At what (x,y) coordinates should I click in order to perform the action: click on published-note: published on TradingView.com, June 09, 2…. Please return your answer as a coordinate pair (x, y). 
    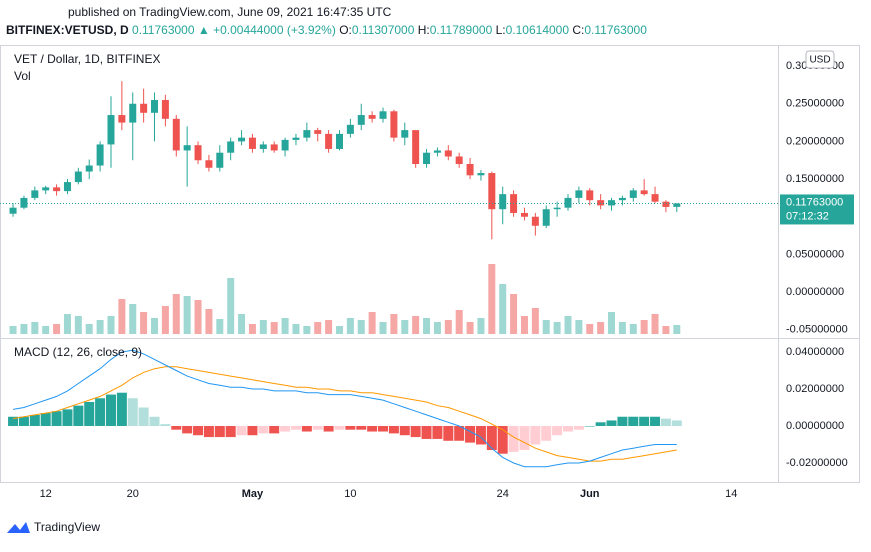
    Looking at the image, I should click on (230, 12).